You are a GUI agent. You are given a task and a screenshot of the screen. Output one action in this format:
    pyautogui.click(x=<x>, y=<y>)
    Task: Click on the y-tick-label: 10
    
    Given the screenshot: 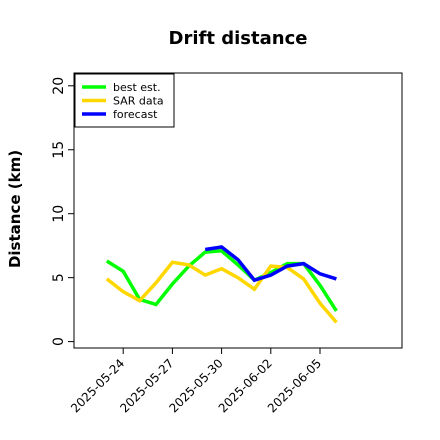 What is the action you would take?
    pyautogui.click(x=59, y=214)
    